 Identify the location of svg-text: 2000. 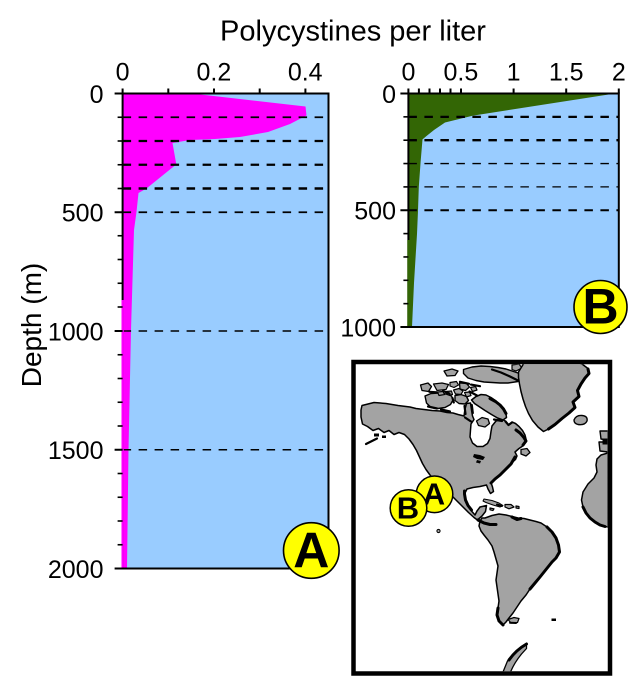
(76, 570).